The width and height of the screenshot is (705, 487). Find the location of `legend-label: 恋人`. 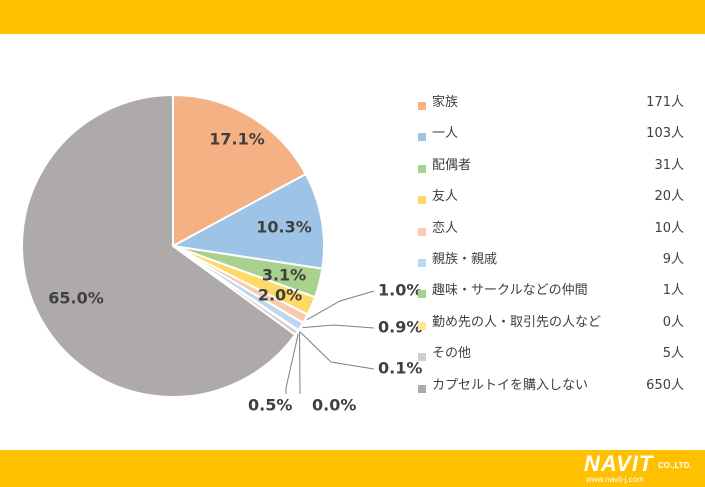

legend-label: 恋人 is located at coordinates (445, 228).